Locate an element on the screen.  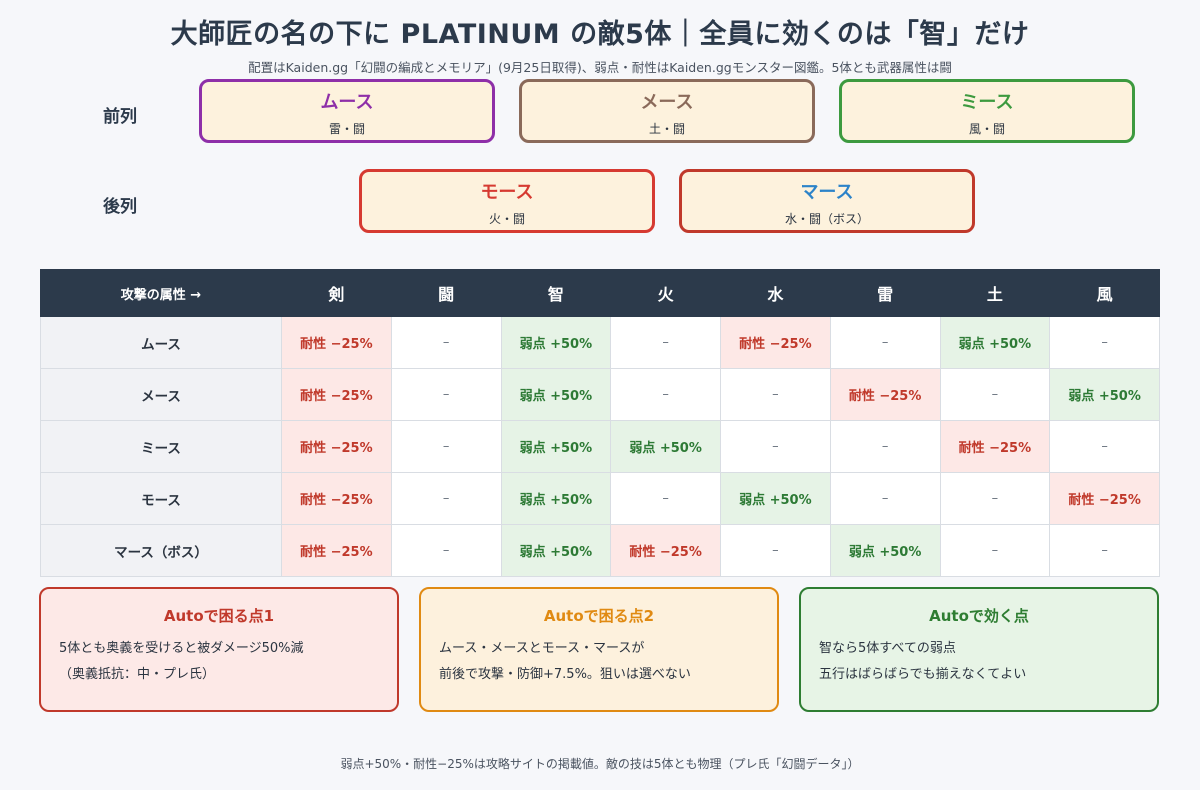
enemy-name: ムース is located at coordinates (347, 102).